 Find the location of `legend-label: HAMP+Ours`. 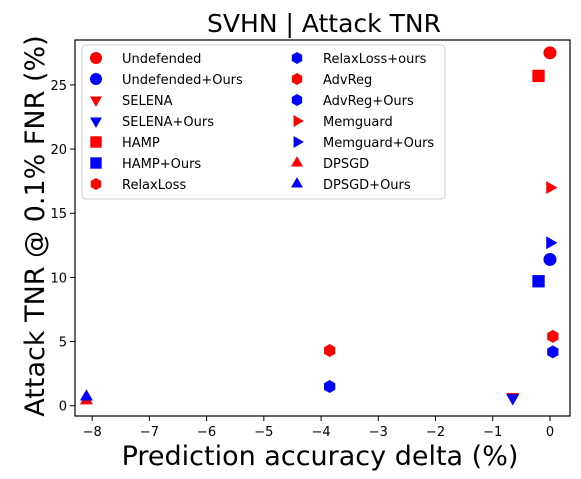

legend-label: HAMP+Ours is located at coordinates (161, 164).